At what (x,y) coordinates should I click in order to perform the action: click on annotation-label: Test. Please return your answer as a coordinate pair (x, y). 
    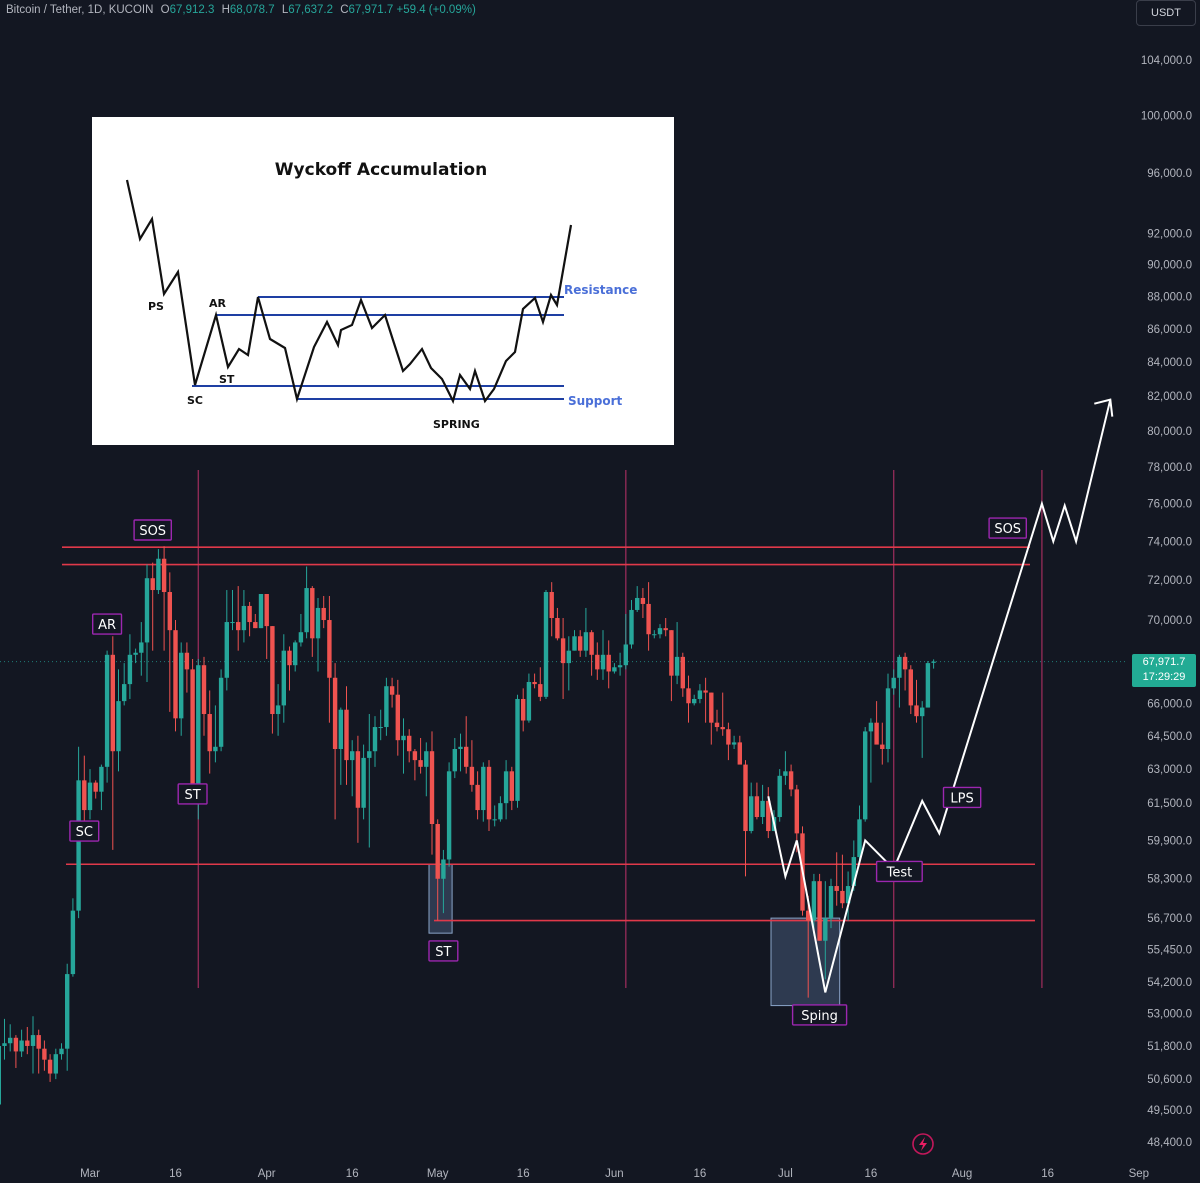
    Looking at the image, I should click on (899, 872).